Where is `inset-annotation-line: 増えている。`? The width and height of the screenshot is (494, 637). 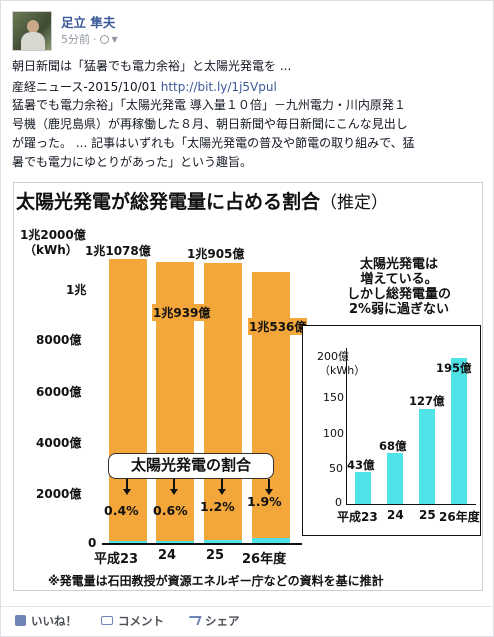
inset-annotation-line: 増えている。 is located at coordinates (399, 279).